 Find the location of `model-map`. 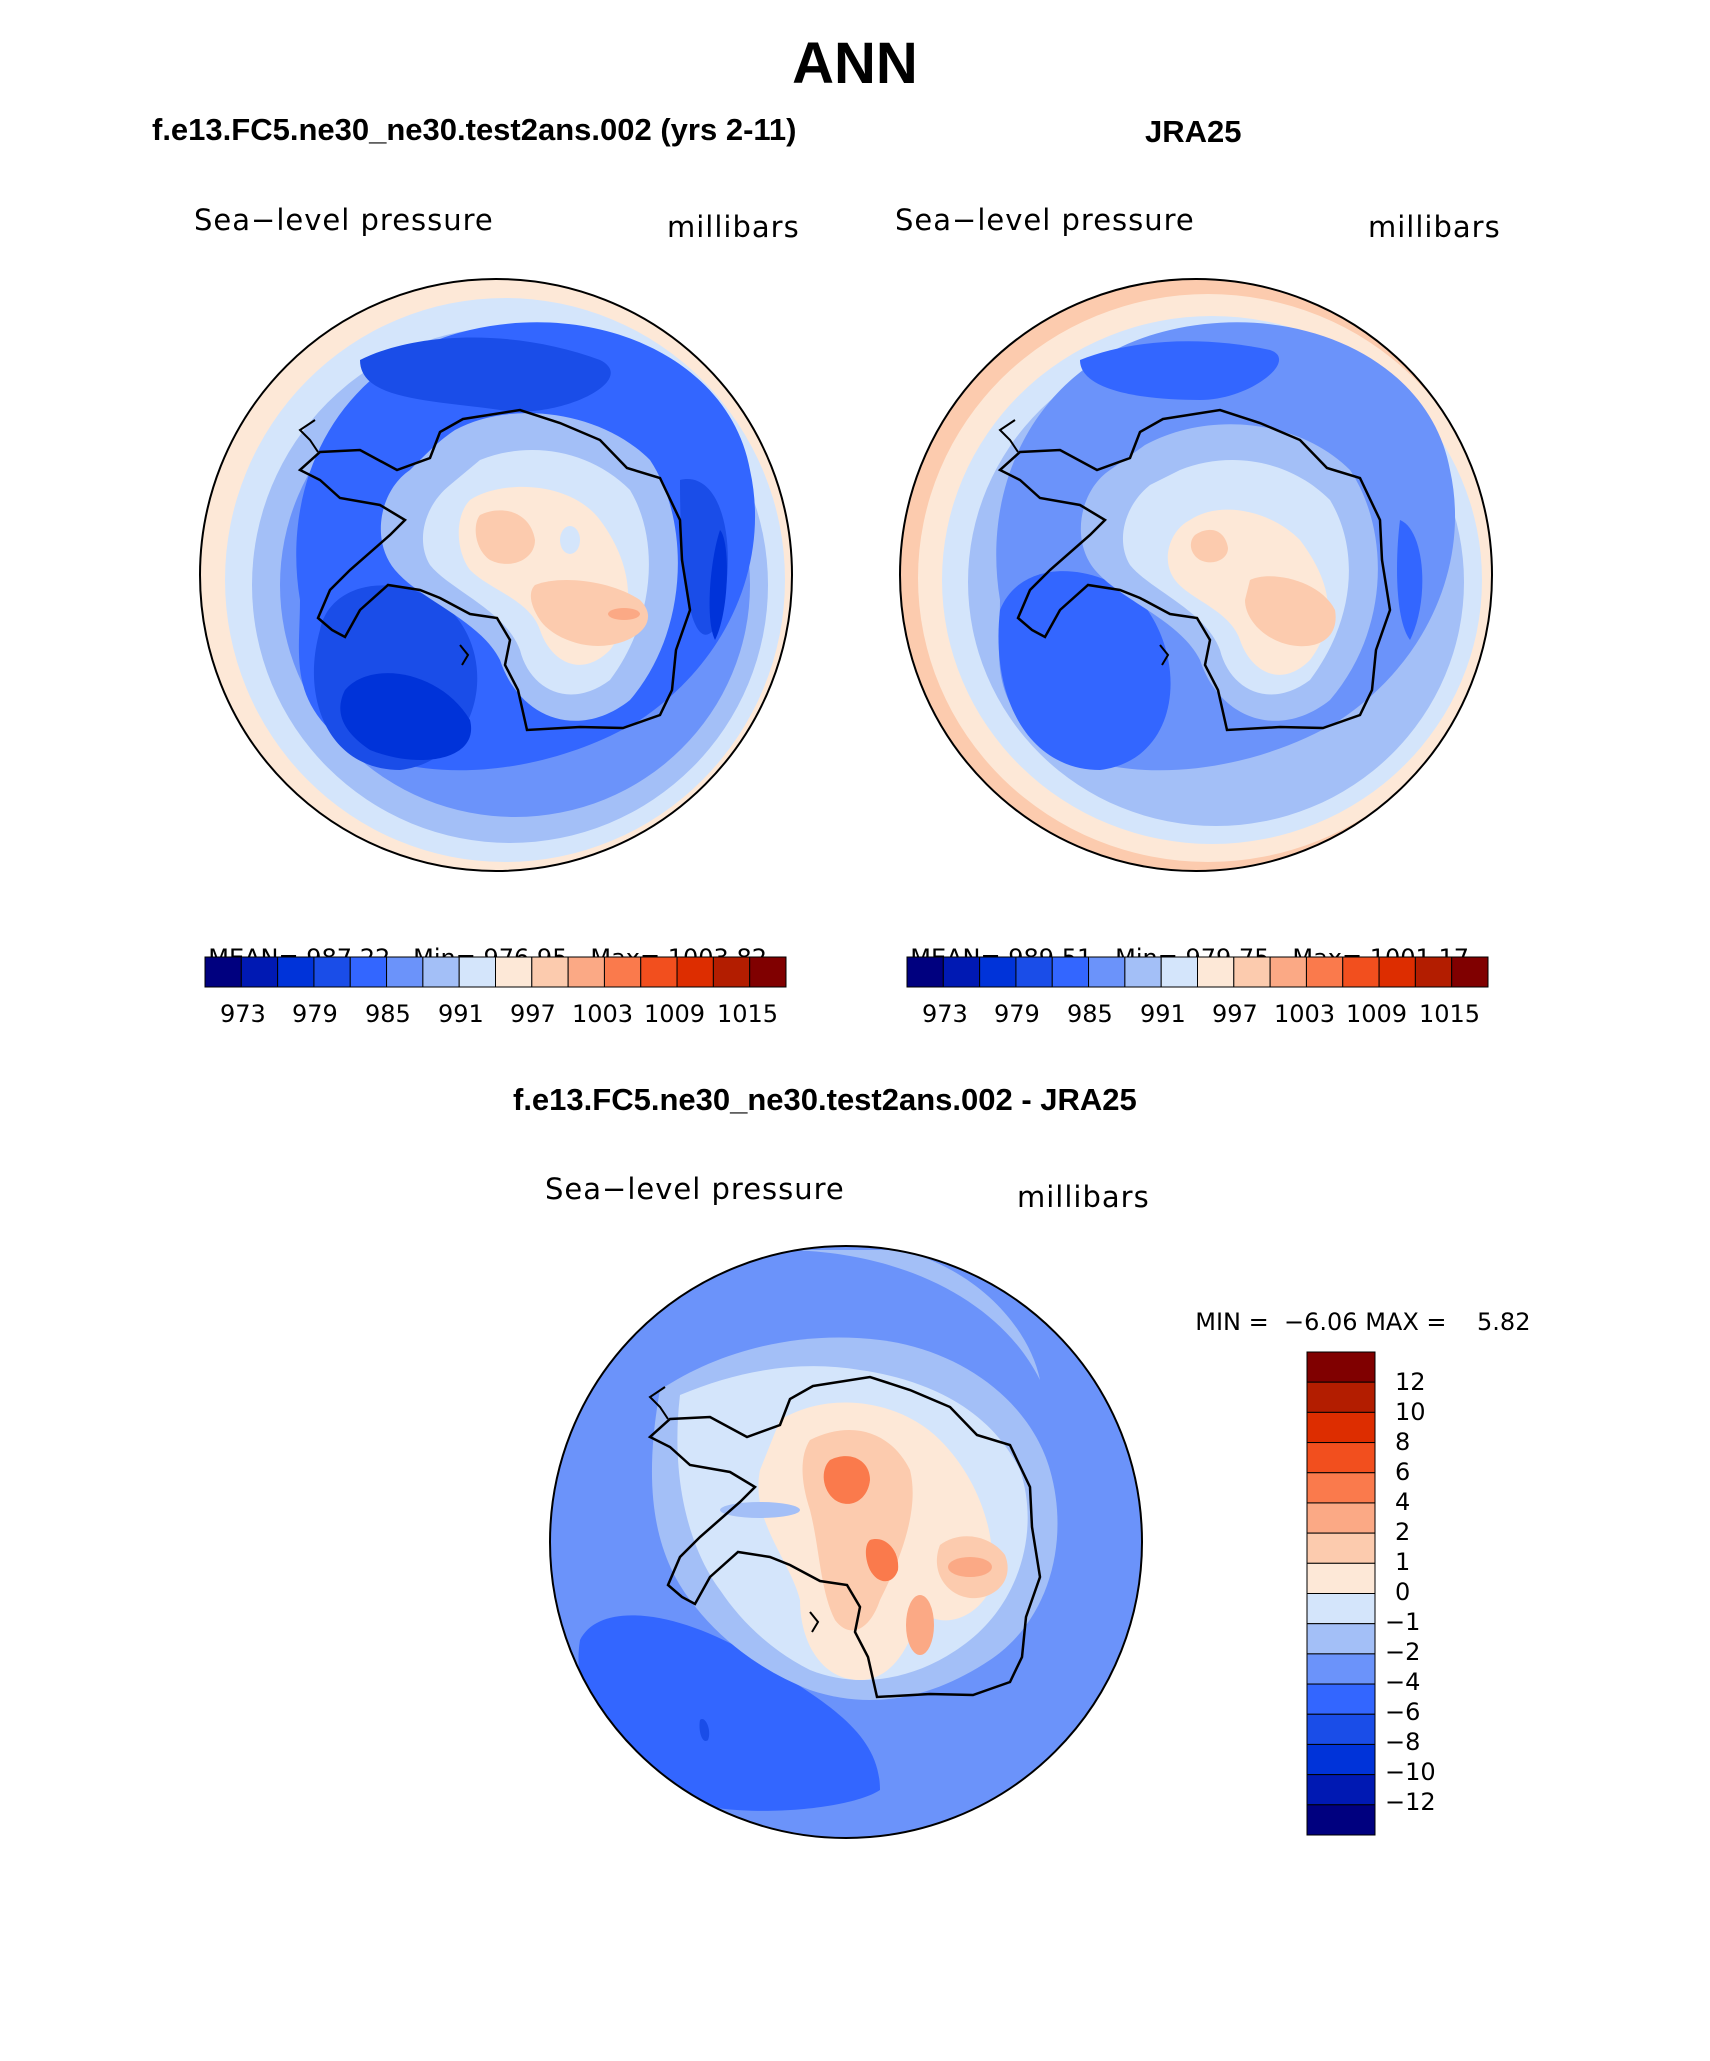

model-map is located at coordinates (496, 575).